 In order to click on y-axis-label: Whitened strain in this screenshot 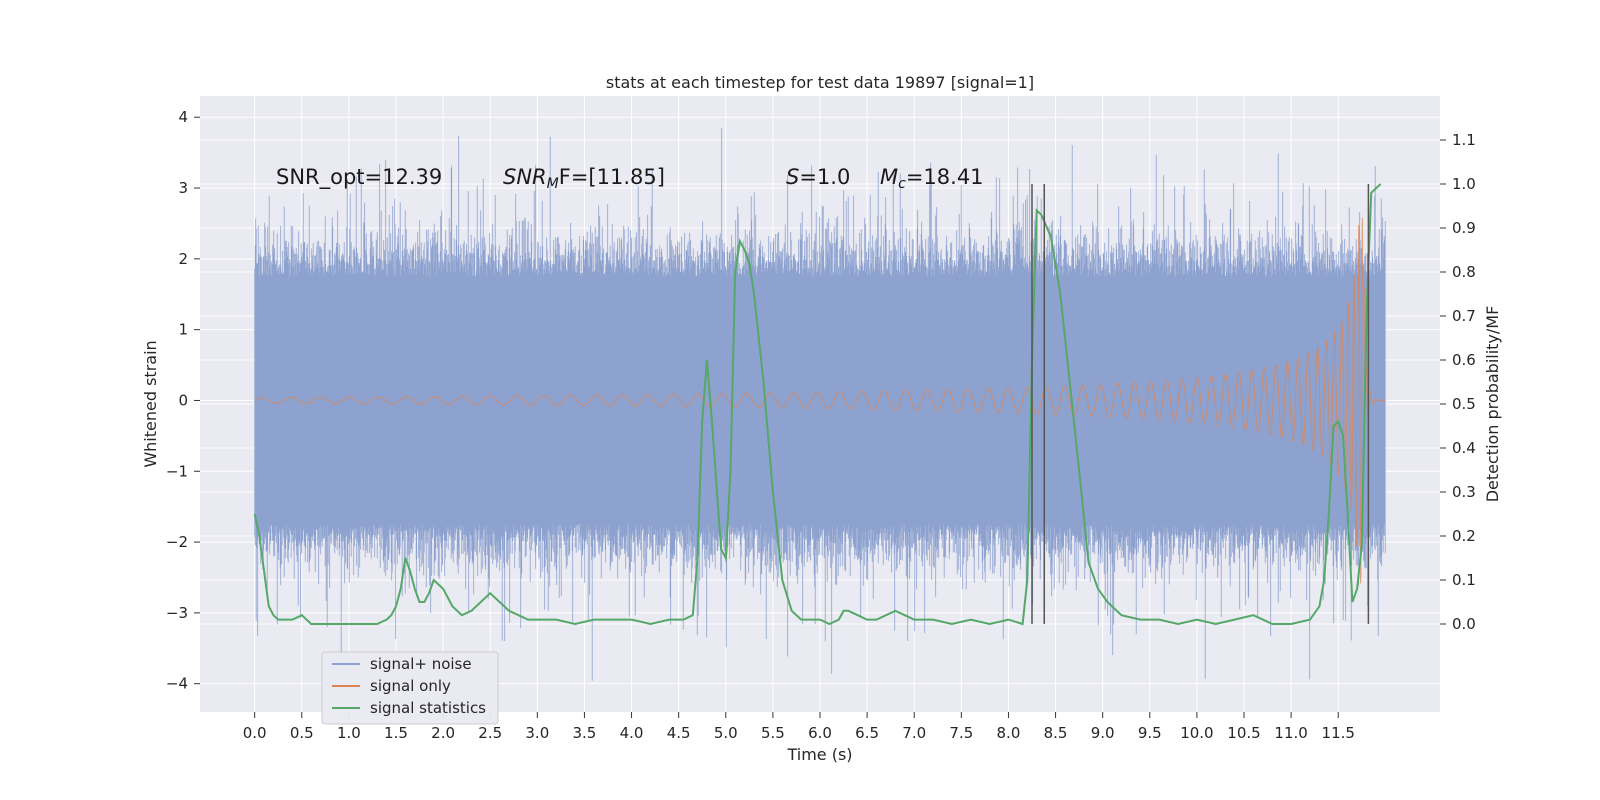, I will do `click(150, 403)`.